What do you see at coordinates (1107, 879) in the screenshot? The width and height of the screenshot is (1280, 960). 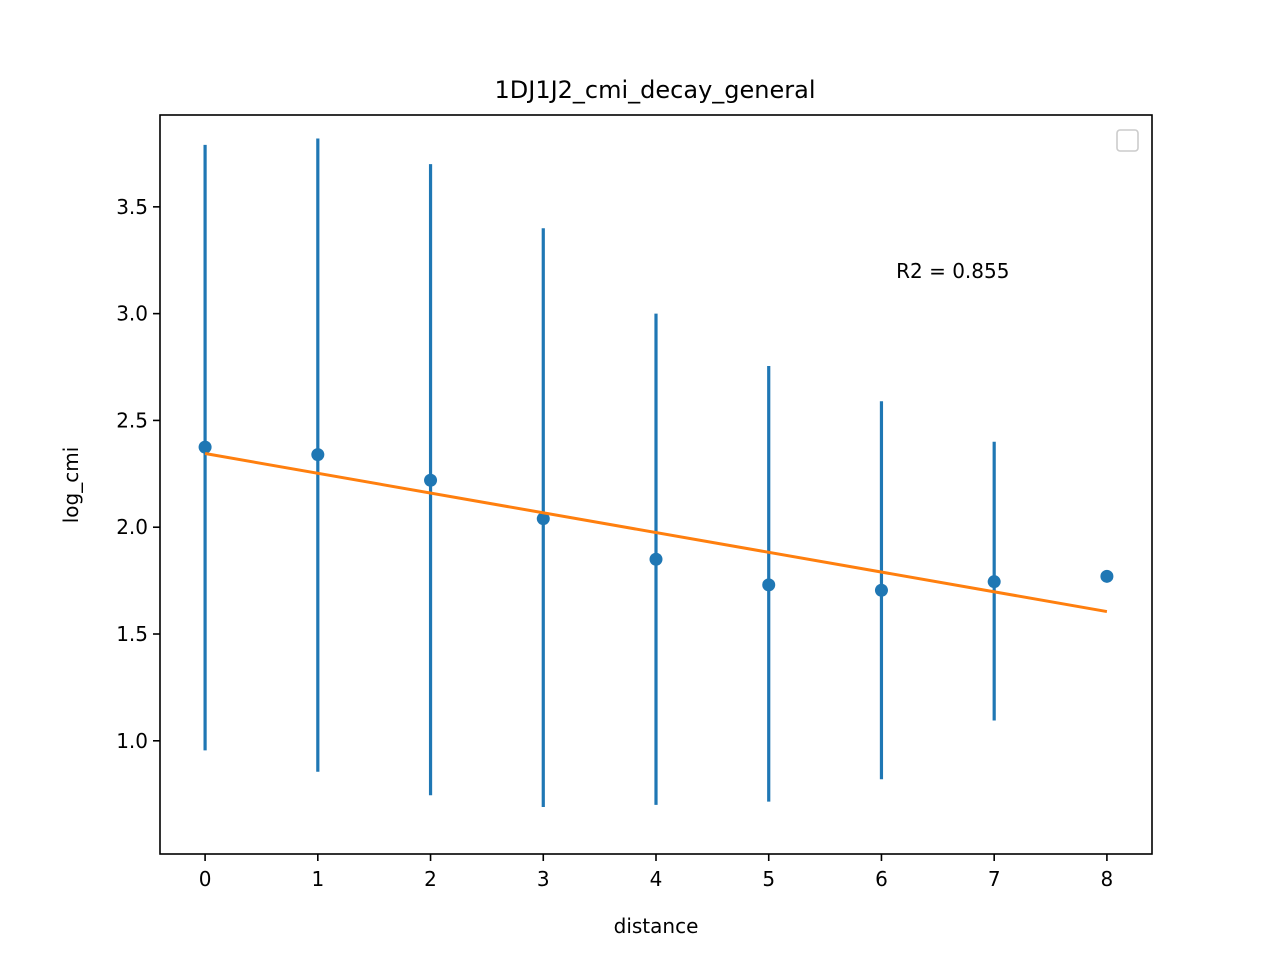 I see `x-tick-label: 8` at bounding box center [1107, 879].